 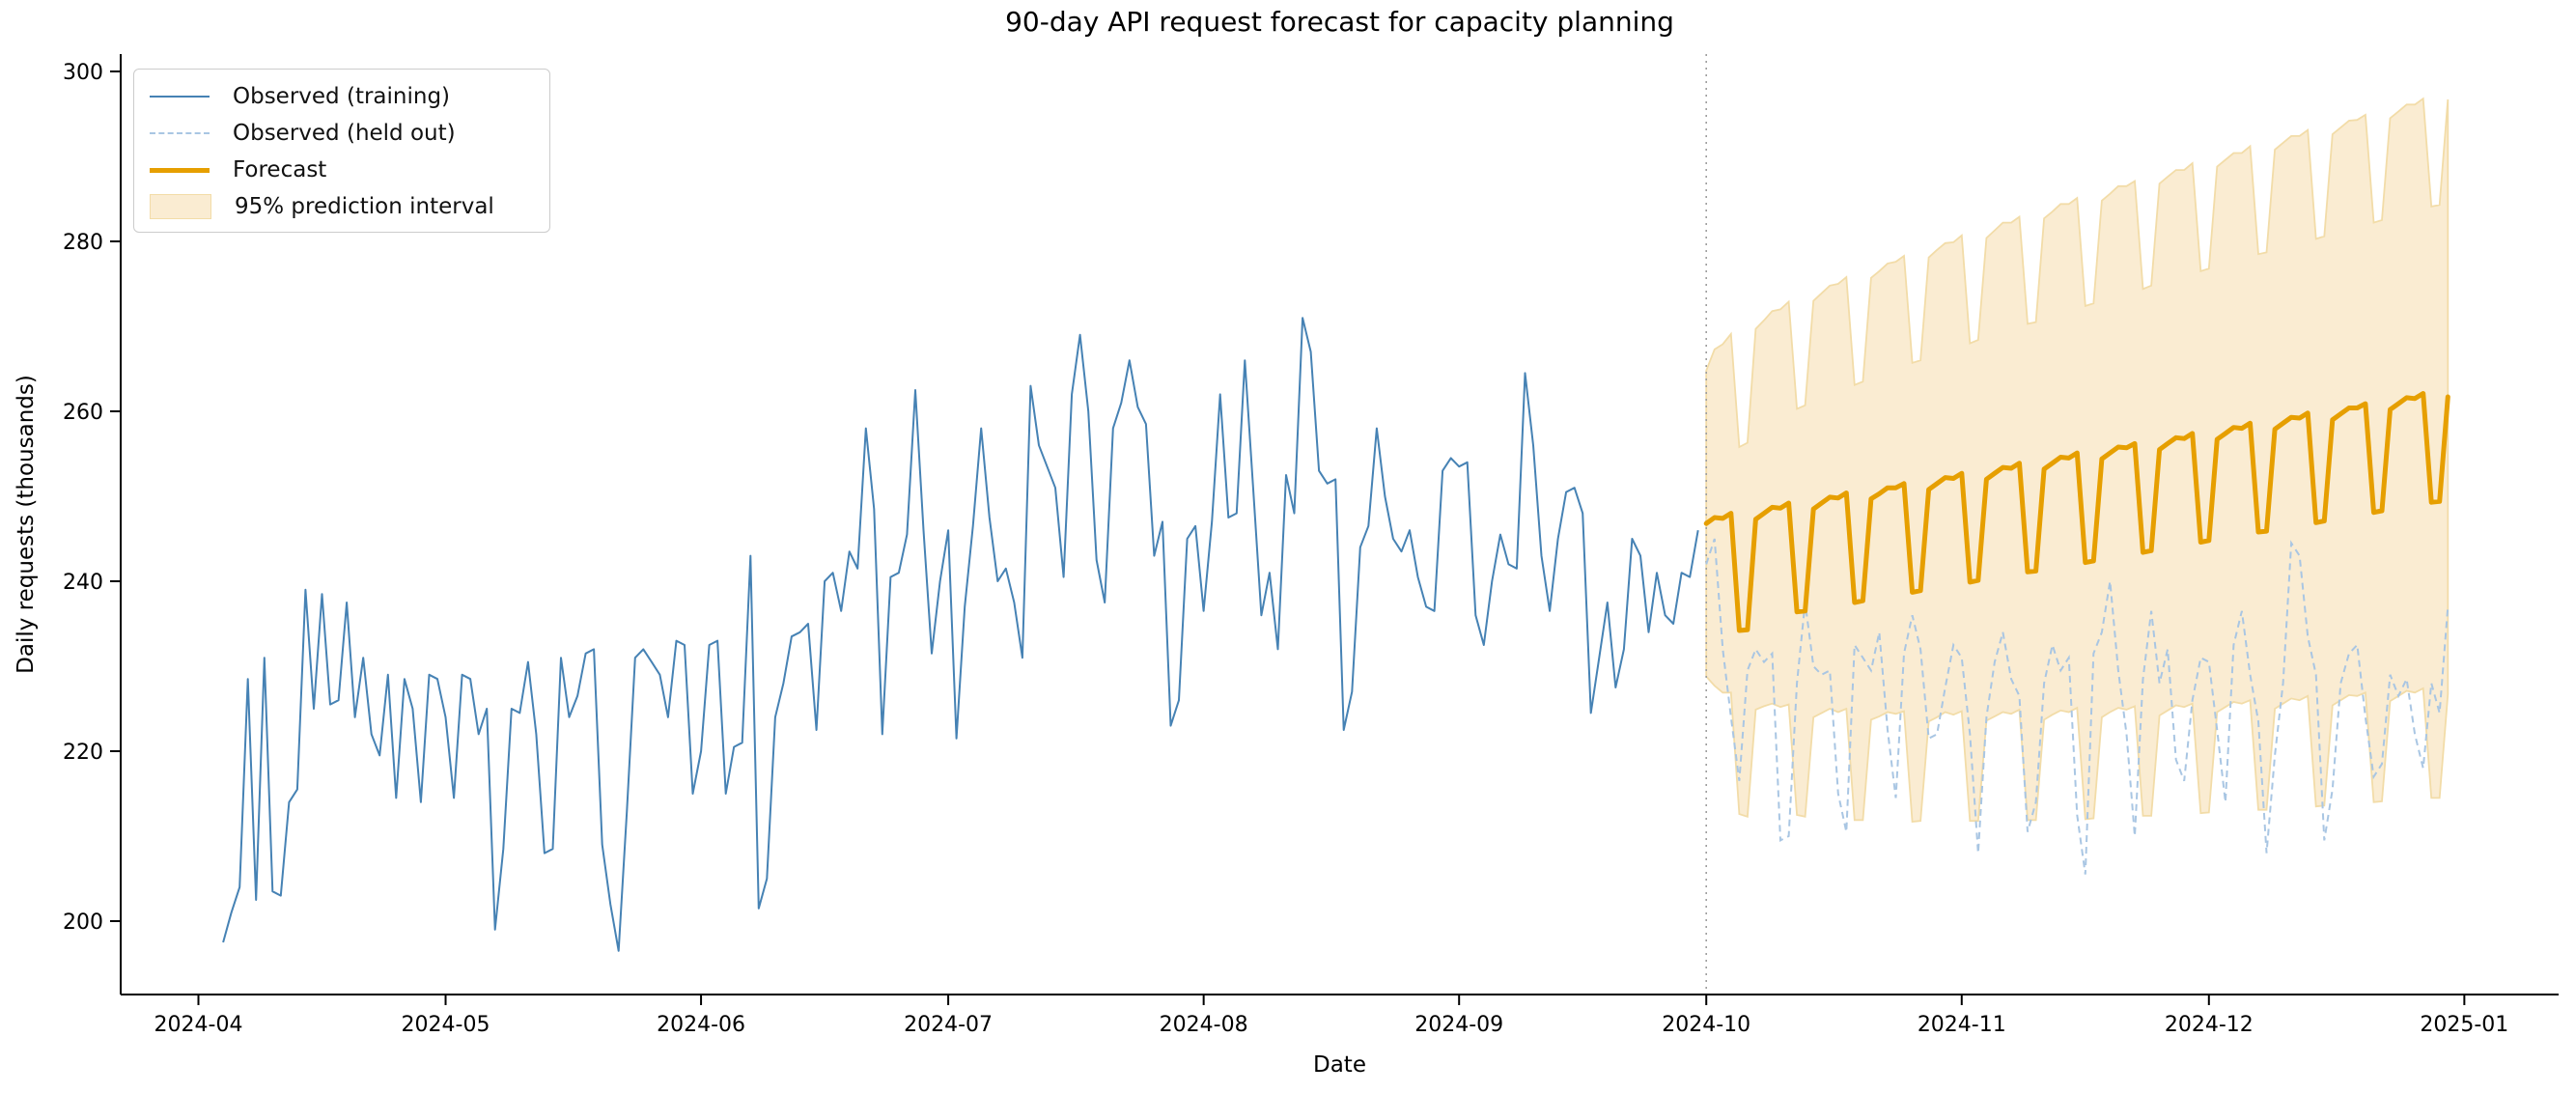 I want to click on y-tick-label: 300, so click(x=83, y=73).